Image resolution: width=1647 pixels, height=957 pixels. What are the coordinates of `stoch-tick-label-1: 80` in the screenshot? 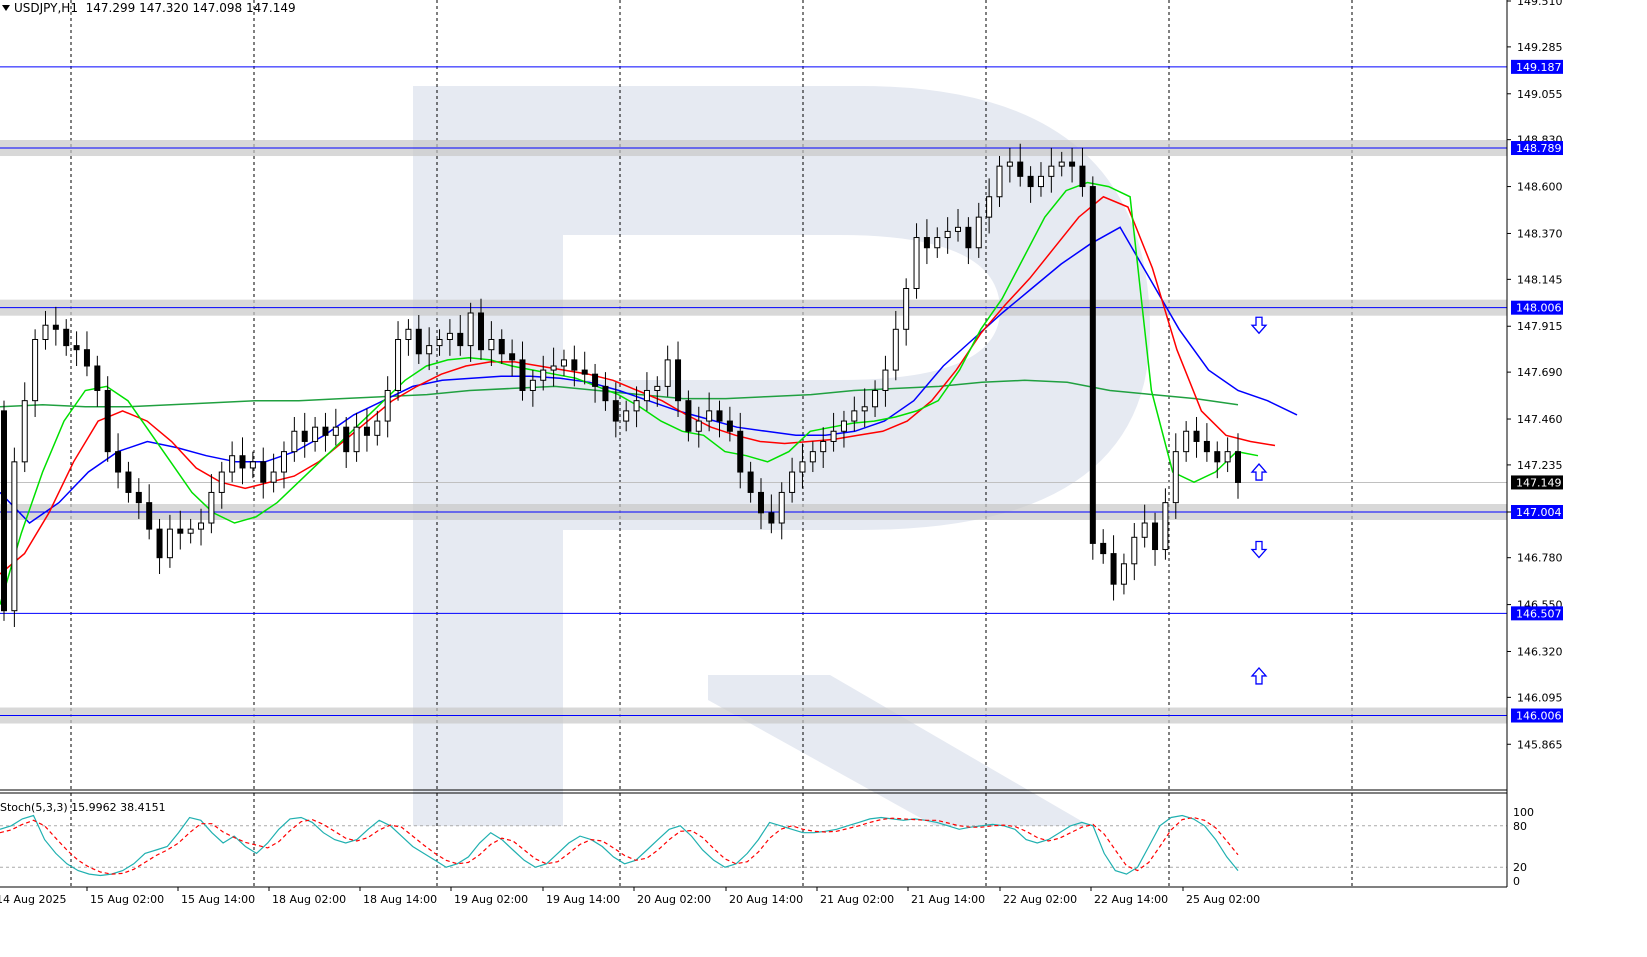 It's located at (1520, 826).